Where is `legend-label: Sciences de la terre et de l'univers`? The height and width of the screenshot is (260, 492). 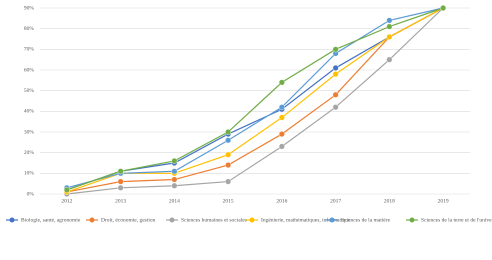
legend-label: Sciences de la terre et de l'univers is located at coordinates (456, 220).